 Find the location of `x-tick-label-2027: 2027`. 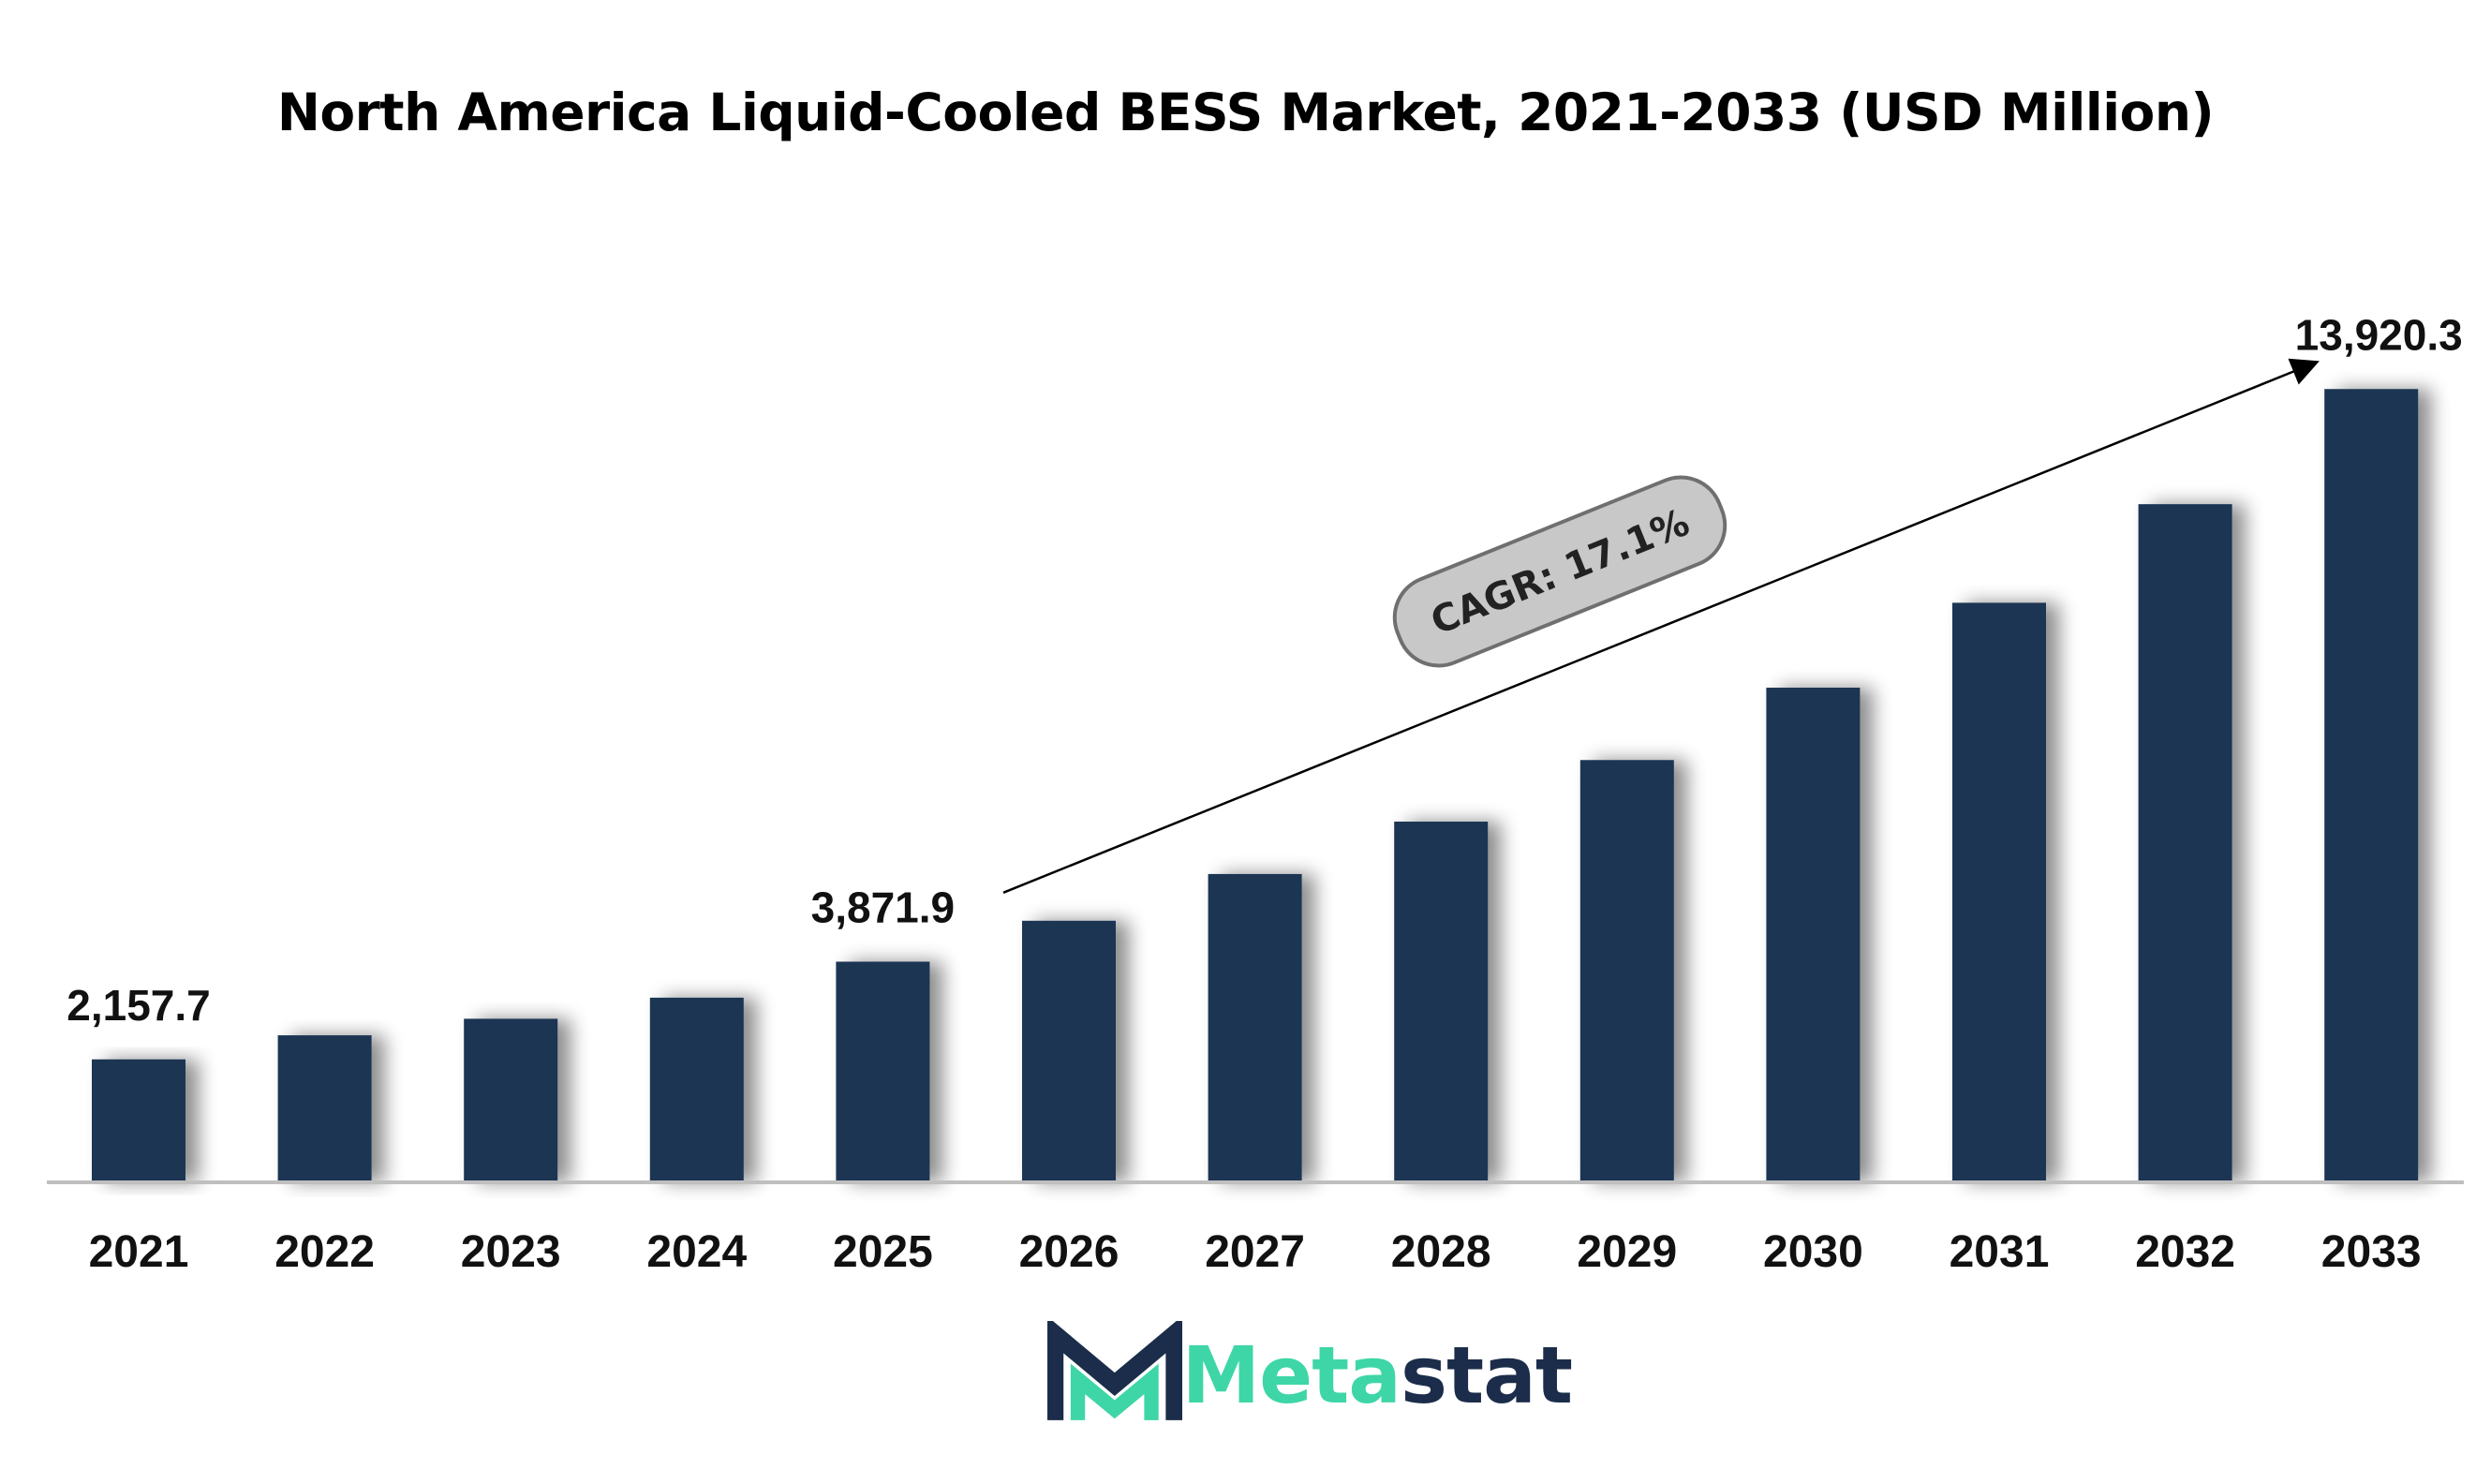

x-tick-label-2027: 2027 is located at coordinates (1255, 1252).